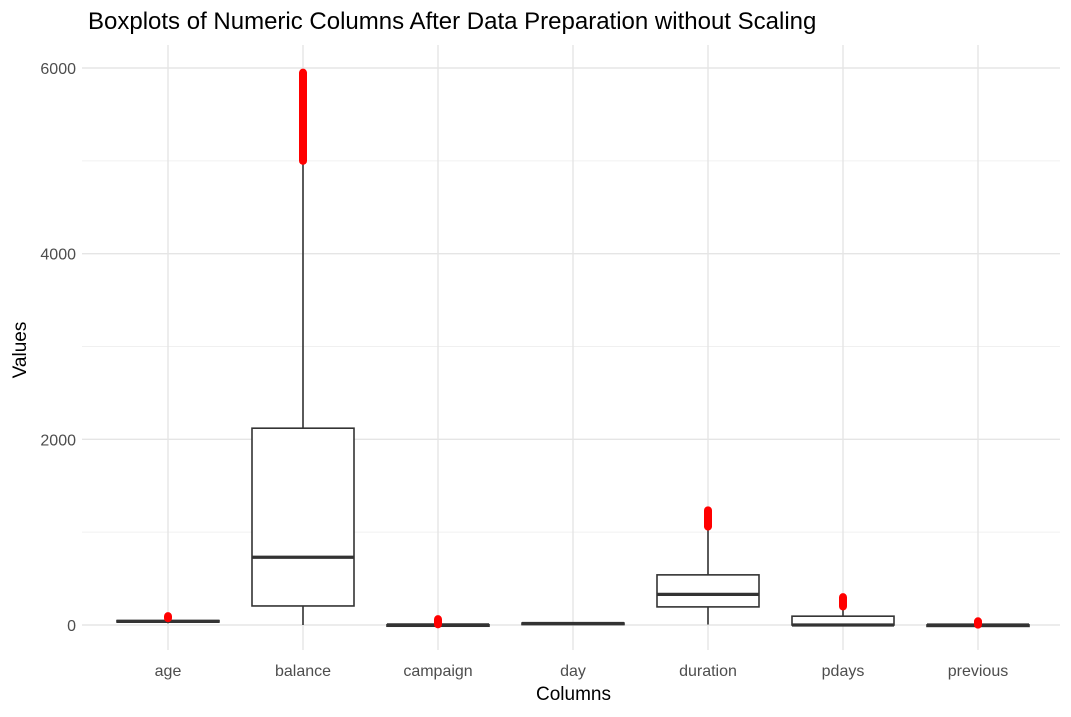 The width and height of the screenshot is (1071, 717). What do you see at coordinates (168, 618) in the screenshot?
I see `box-age` at bounding box center [168, 618].